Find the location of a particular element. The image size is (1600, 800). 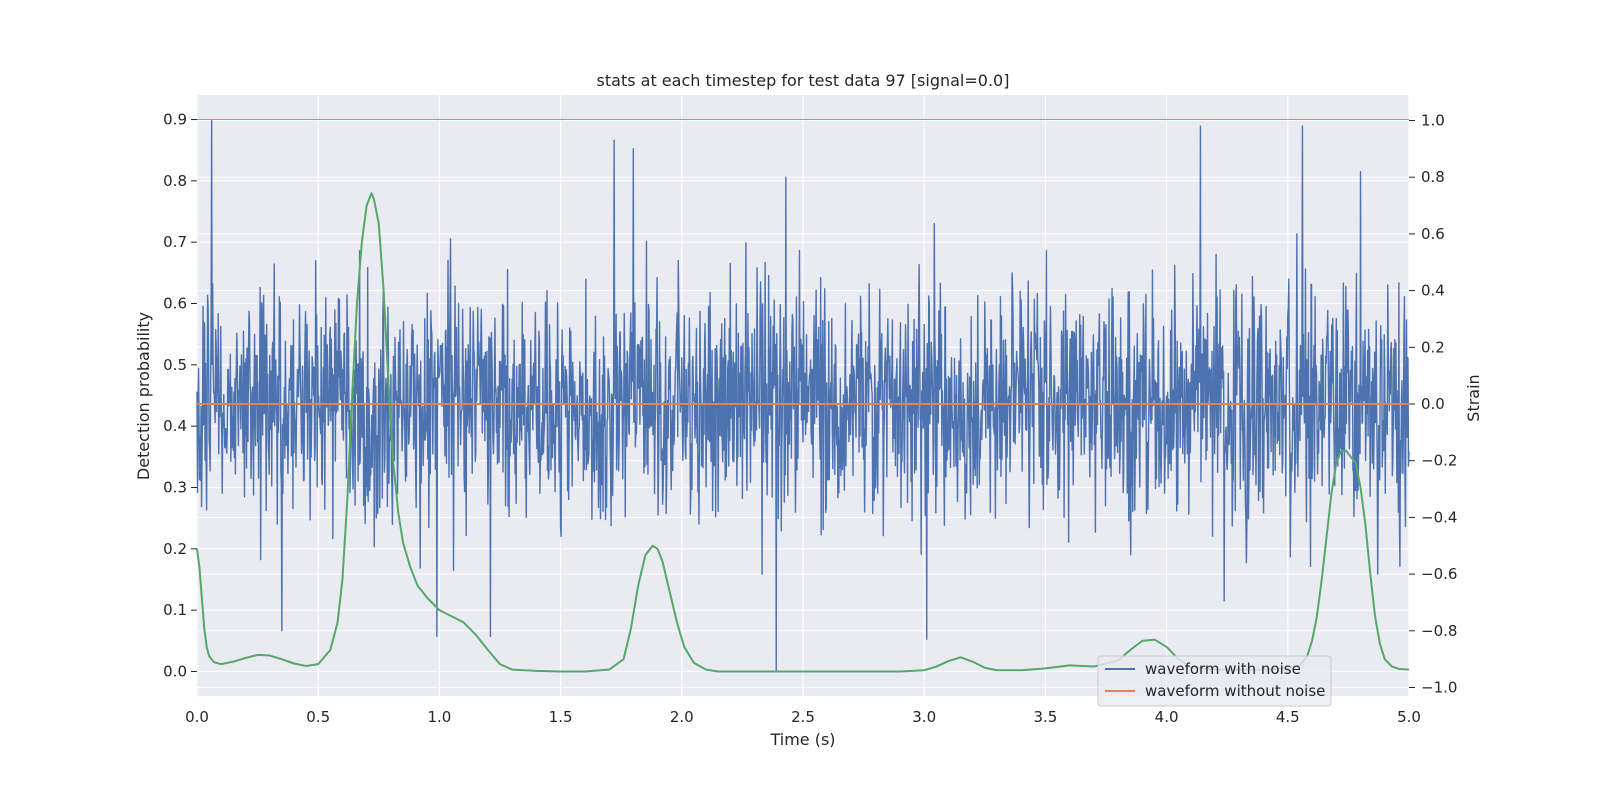

right-y-tick-label: 0.6 is located at coordinates (1433, 234).